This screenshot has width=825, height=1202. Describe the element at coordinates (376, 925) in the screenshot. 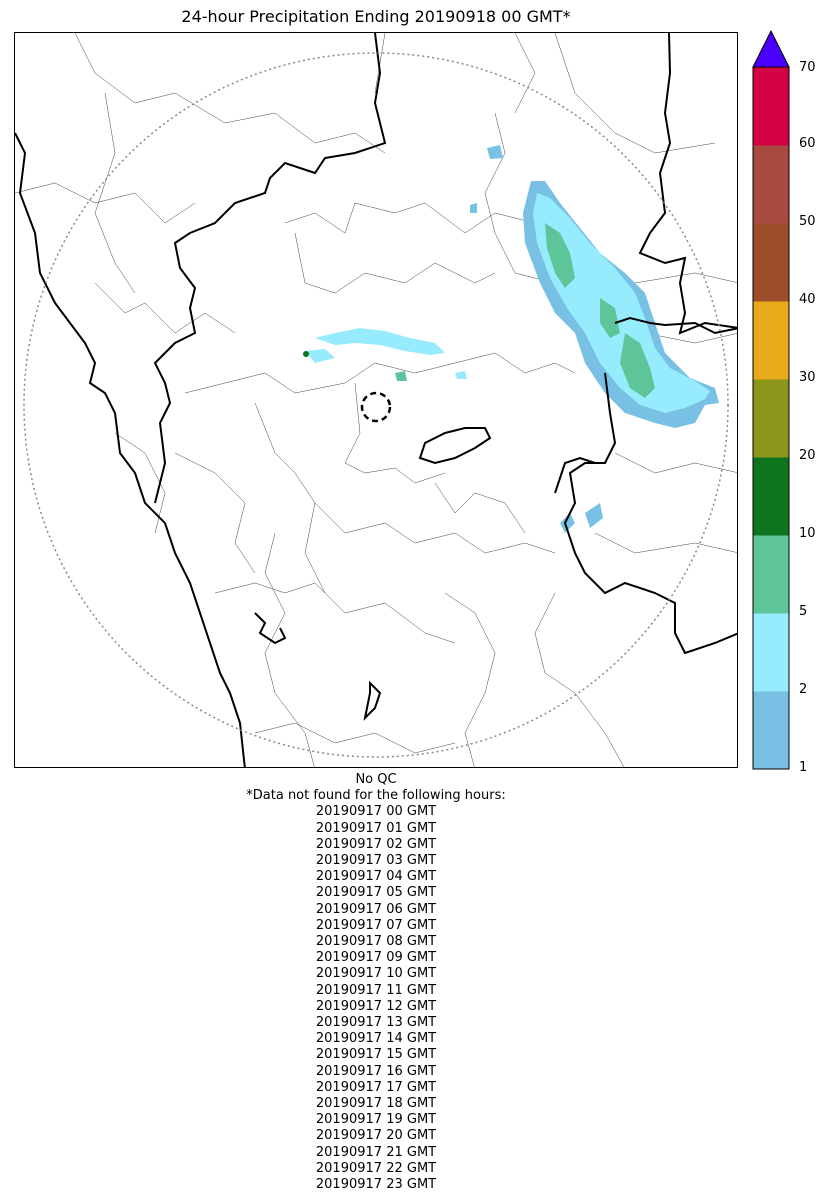

I see `missing-hour-item: 20190917 07 GMT` at that location.